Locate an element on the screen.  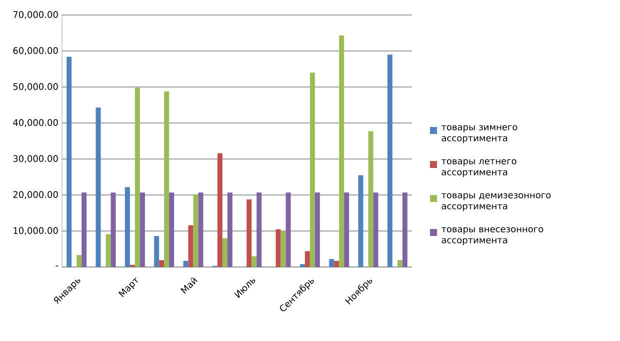
legend-label: товары летнего ассортимента is located at coordinates (478, 168).